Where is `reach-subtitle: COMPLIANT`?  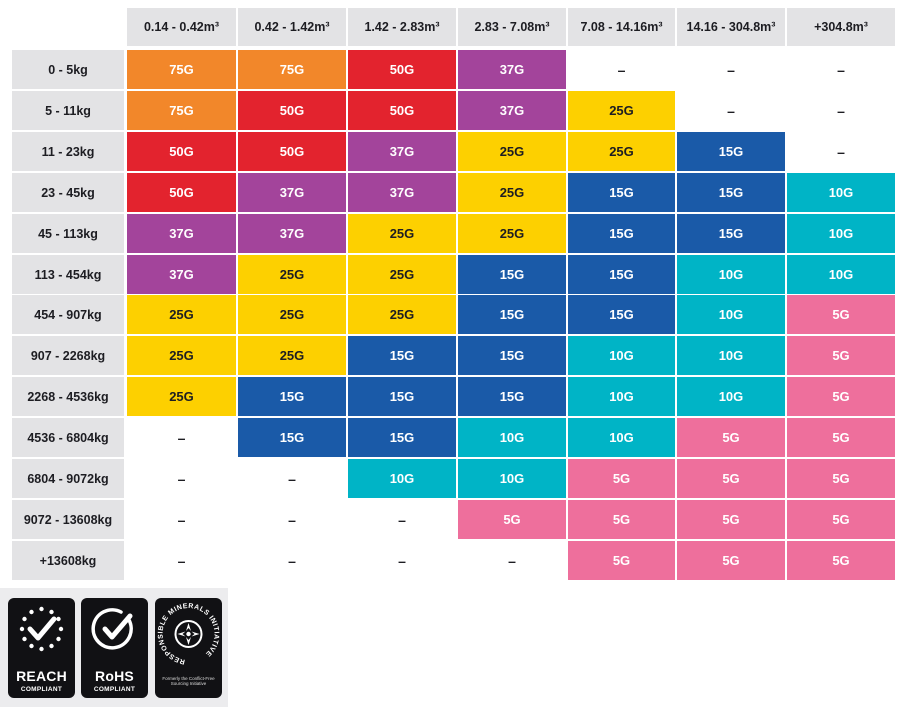
reach-subtitle: COMPLIANT is located at coordinates (41, 689).